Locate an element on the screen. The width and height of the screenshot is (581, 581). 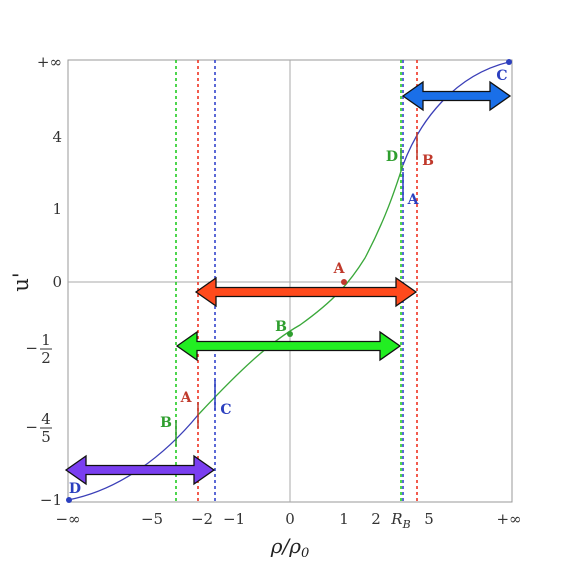
y-tick-label: 1 is located at coordinates (57, 209).